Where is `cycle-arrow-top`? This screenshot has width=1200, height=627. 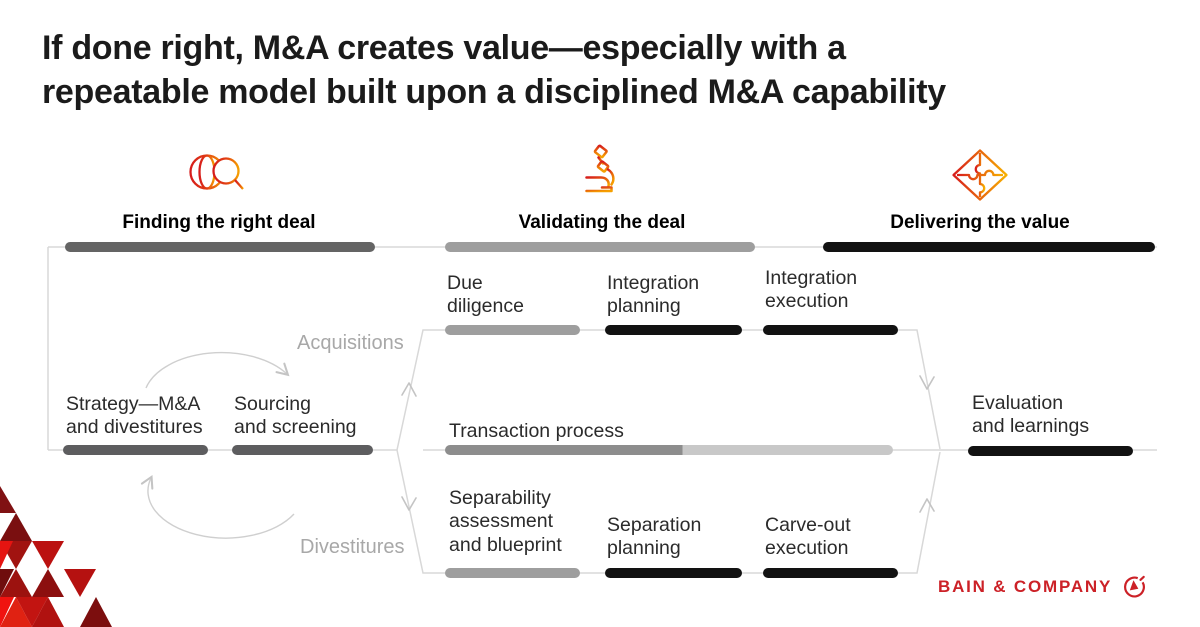
cycle-arrow-top is located at coordinates (217, 370).